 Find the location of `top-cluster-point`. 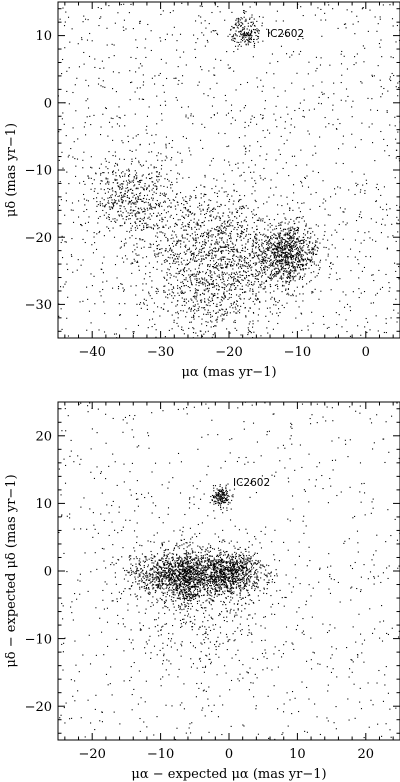

top-cluster-point is located at coordinates (242, 38).